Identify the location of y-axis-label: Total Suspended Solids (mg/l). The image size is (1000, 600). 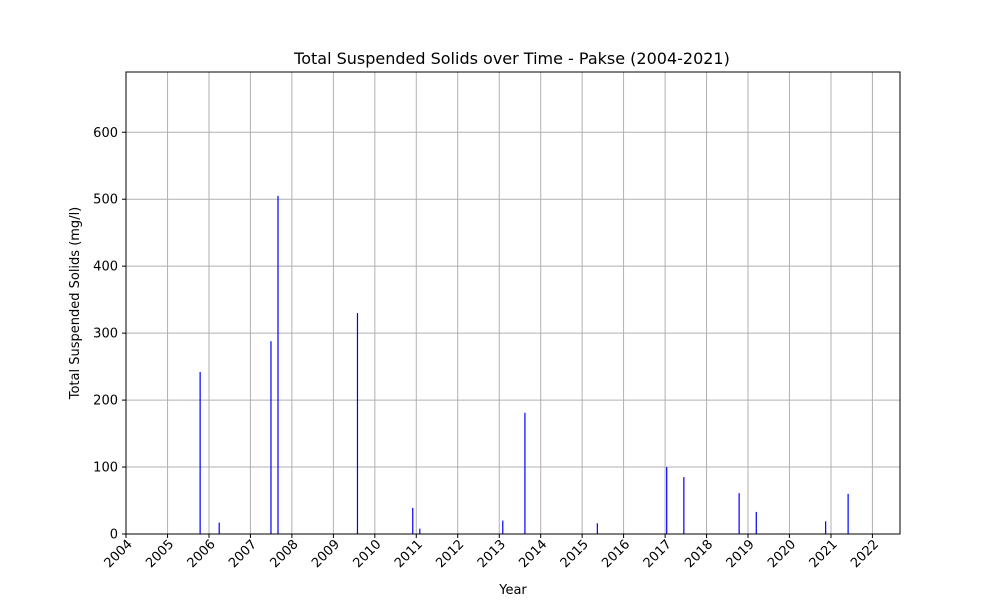
(75, 304).